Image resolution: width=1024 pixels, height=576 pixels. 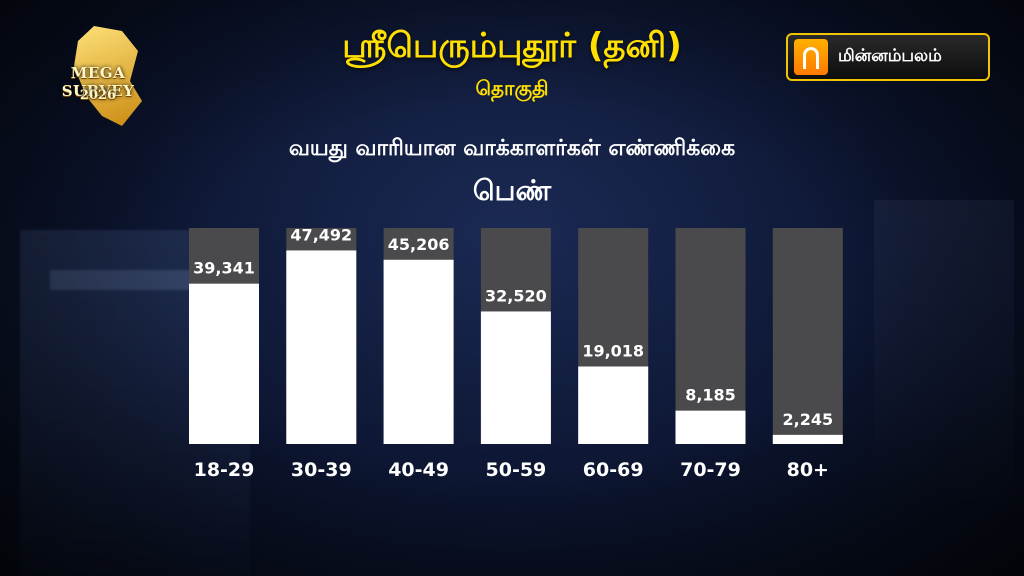 What do you see at coordinates (321, 470) in the screenshot?
I see `category-label: 30-39` at bounding box center [321, 470].